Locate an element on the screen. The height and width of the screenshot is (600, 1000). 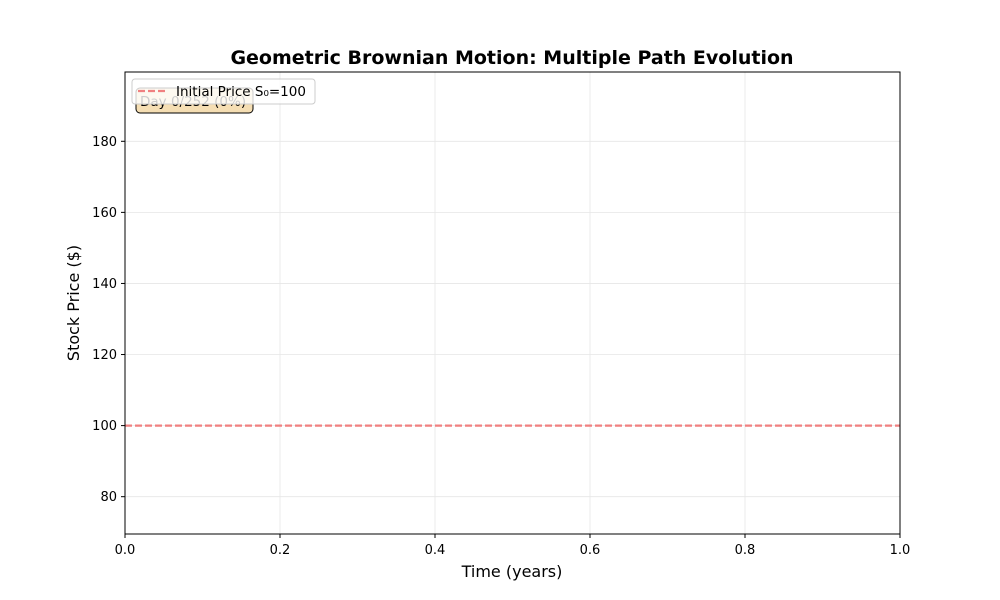
x-tick-label: 1.0 is located at coordinates (900, 550).